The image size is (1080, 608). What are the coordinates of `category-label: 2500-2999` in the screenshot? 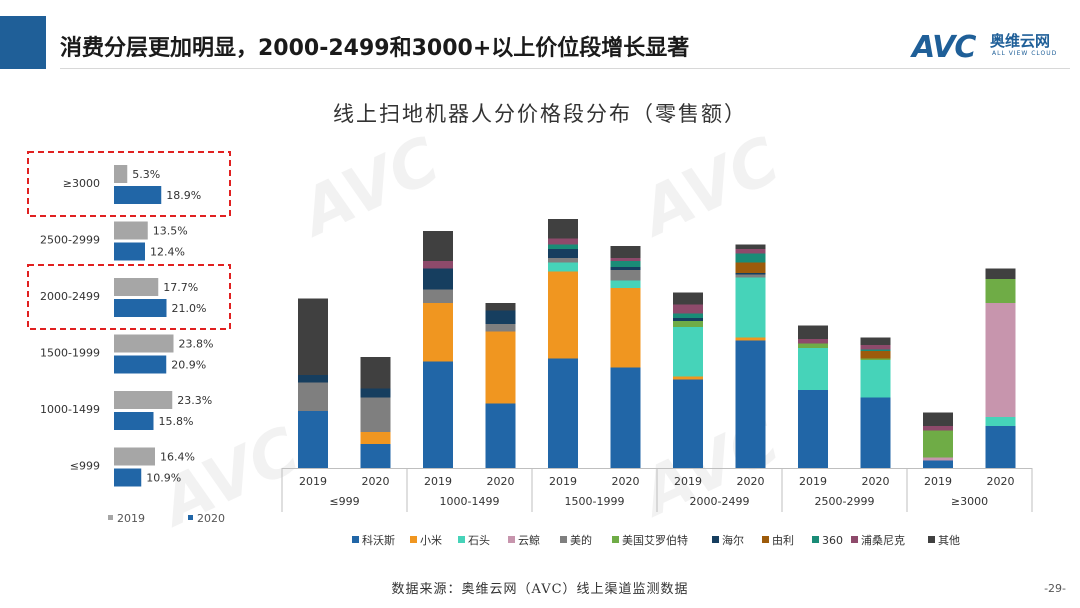 It's located at (70, 240).